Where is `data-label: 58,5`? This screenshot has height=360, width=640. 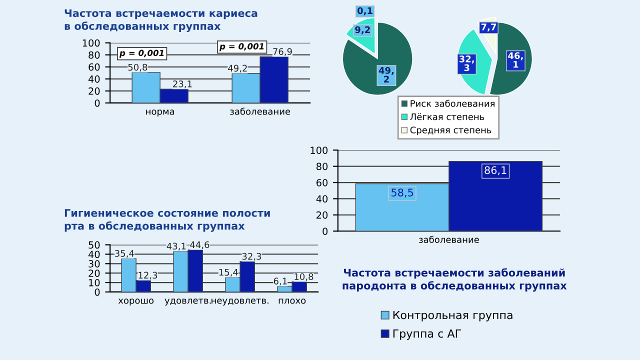
data-label: 58,5 is located at coordinates (403, 193).